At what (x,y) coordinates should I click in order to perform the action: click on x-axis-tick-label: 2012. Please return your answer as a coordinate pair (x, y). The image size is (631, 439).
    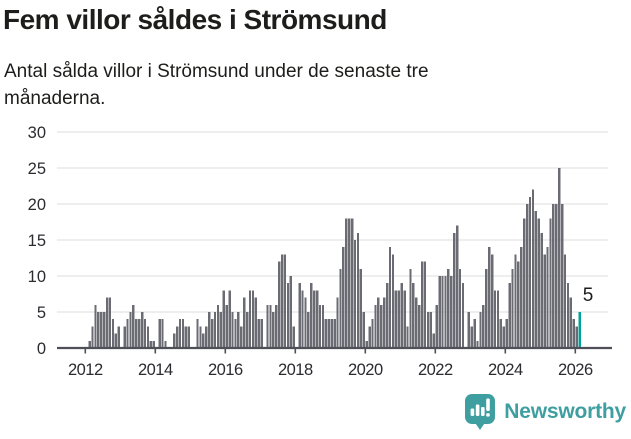
    Looking at the image, I should click on (85, 370).